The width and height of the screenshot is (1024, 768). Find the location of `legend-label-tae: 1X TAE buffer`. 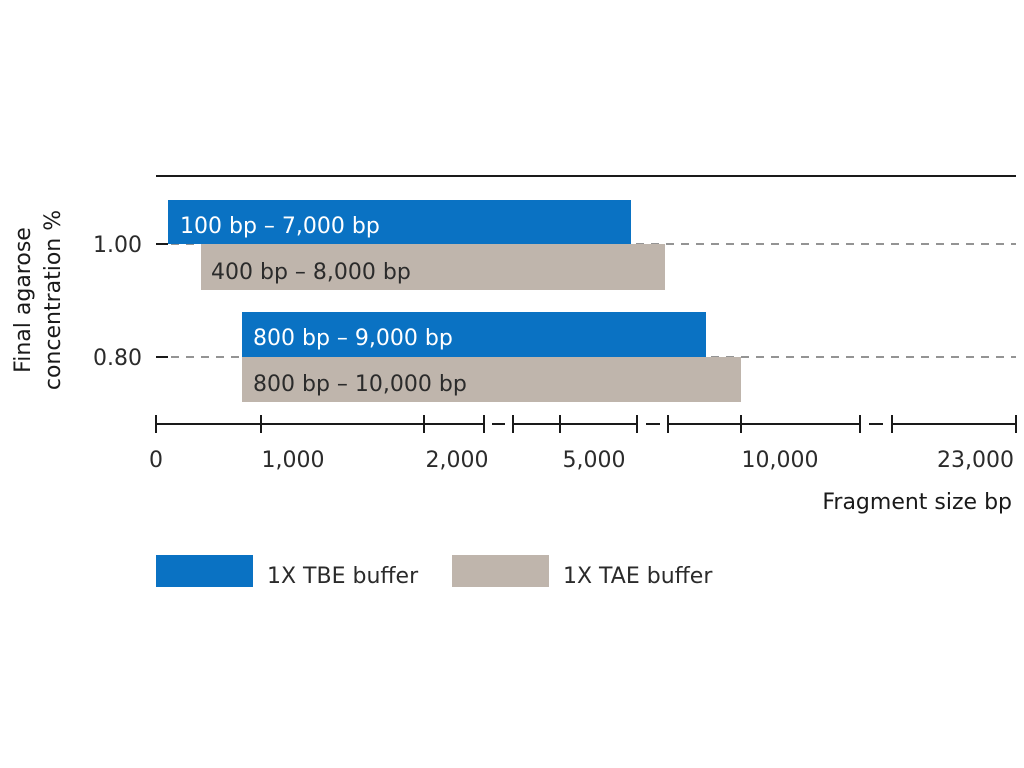

legend-label-tae: 1X TAE buffer is located at coordinates (638, 576).